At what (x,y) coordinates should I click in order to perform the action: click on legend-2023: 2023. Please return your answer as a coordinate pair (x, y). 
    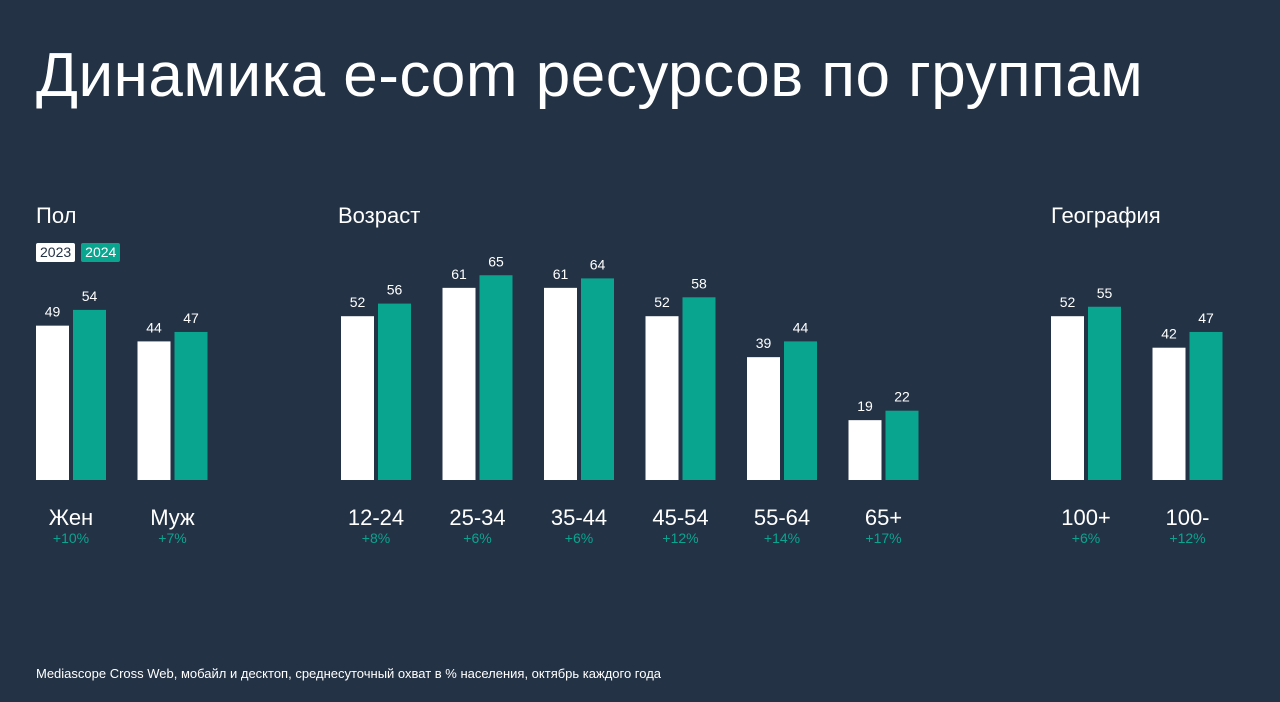
    Looking at the image, I should click on (56, 252).